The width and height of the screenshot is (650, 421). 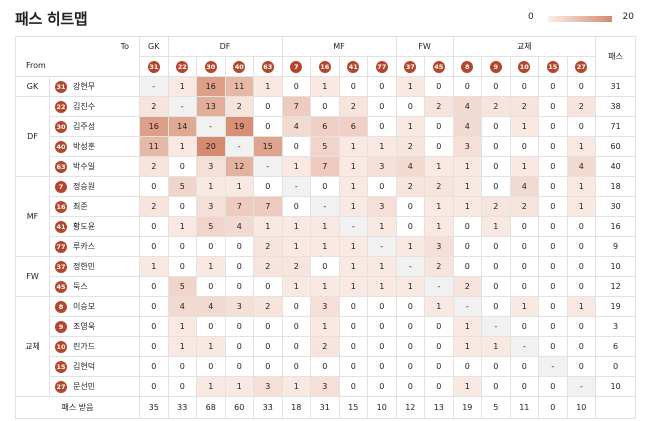 What do you see at coordinates (32, 346) in the screenshot?
I see `row-group-label: 교체` at bounding box center [32, 346].